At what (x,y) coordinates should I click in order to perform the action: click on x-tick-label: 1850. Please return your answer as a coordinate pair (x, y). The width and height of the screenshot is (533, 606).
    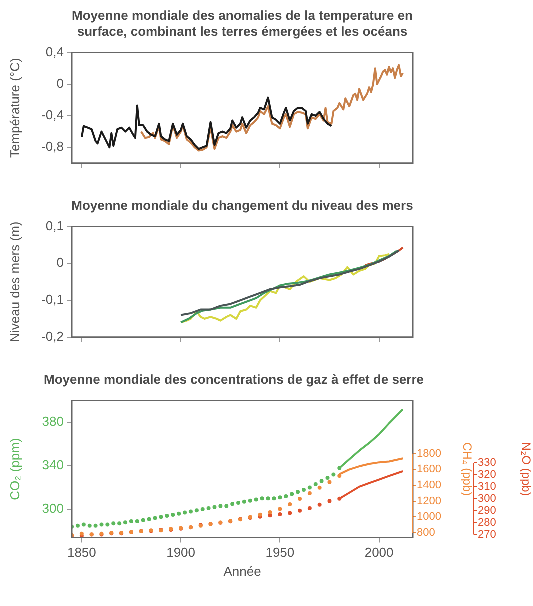
    Looking at the image, I should click on (81, 552).